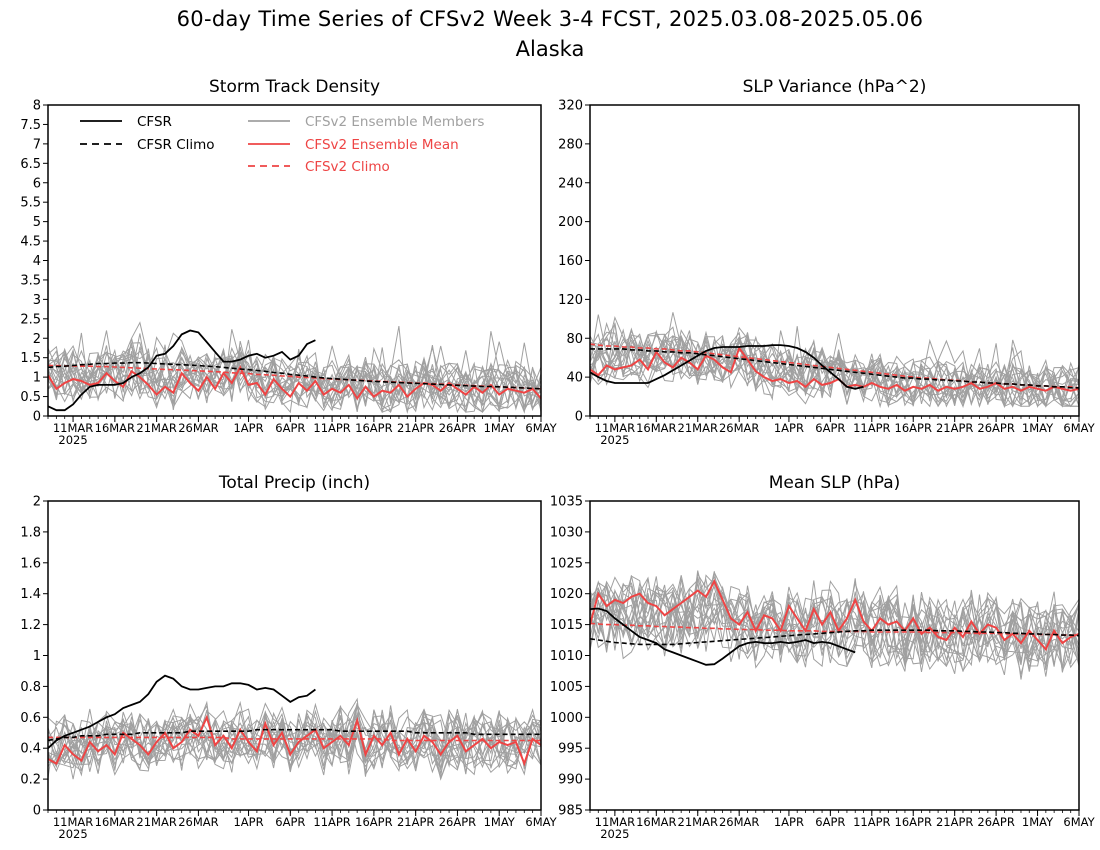 Image resolution: width=1100 pixels, height=850 pixels. What do you see at coordinates (30, 242) in the screenshot?
I see `y-tick-label: 4.5` at bounding box center [30, 242].